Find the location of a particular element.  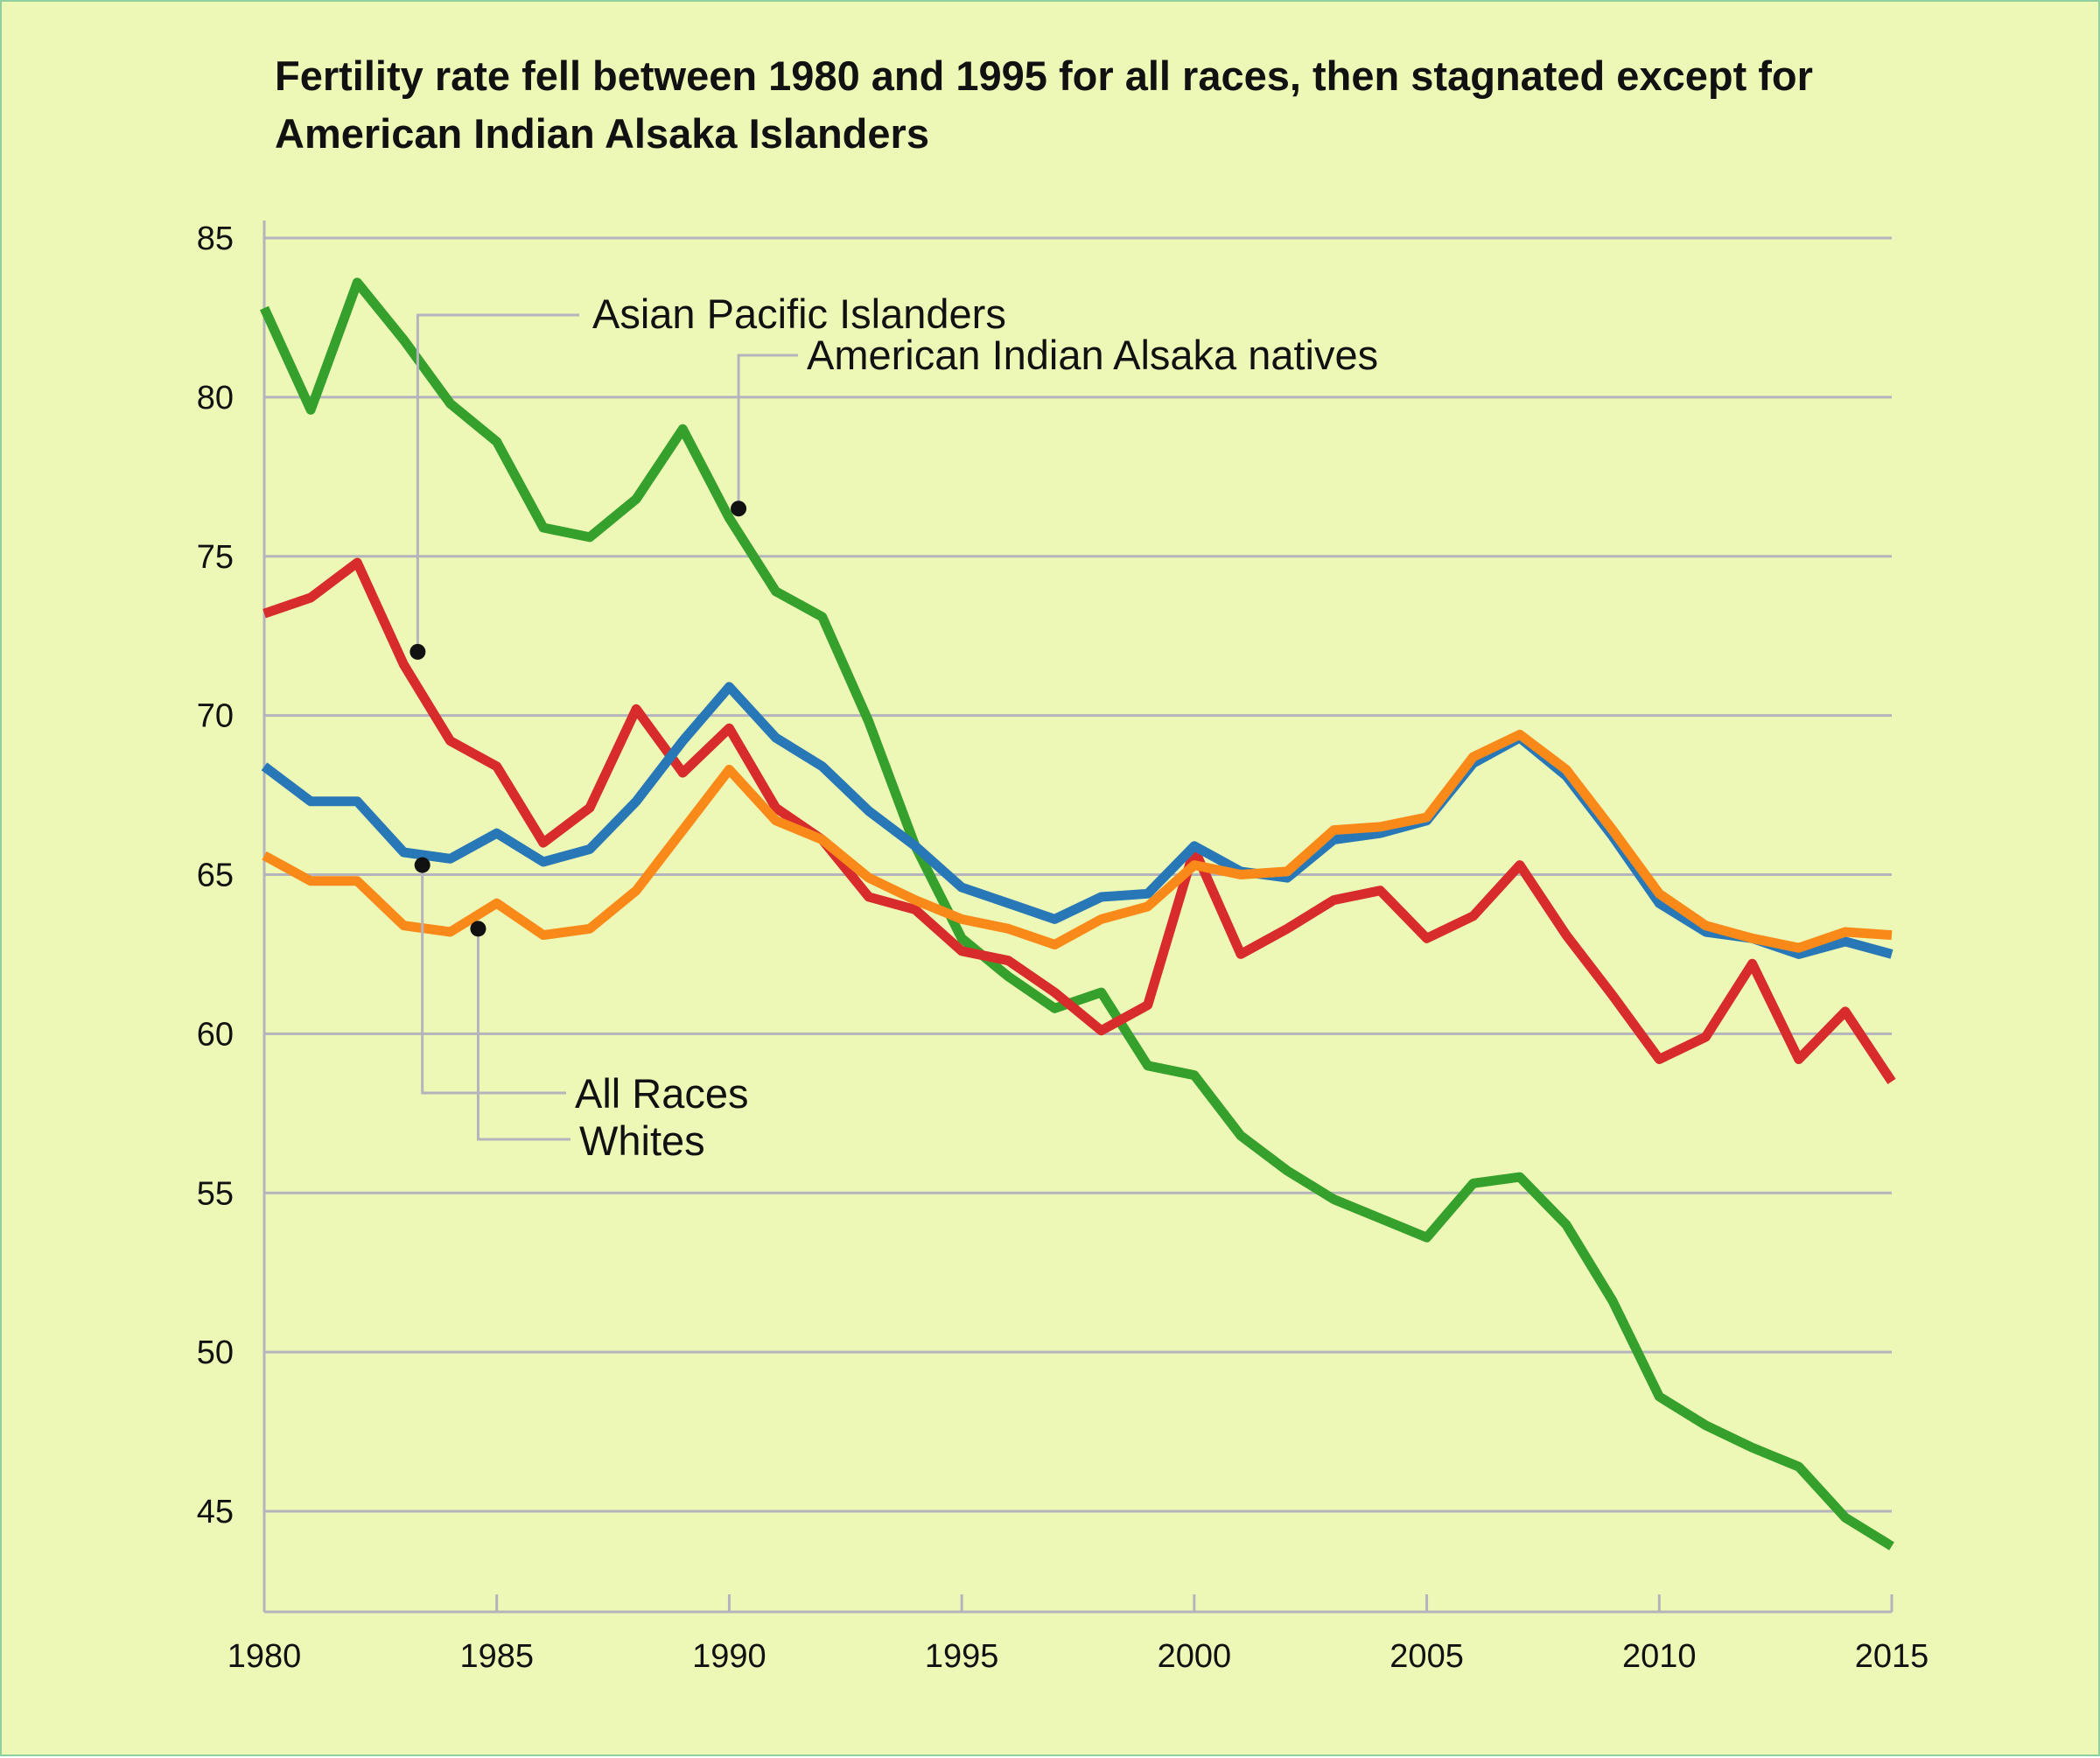

x-tick-label: 1995 is located at coordinates (962, 1656).